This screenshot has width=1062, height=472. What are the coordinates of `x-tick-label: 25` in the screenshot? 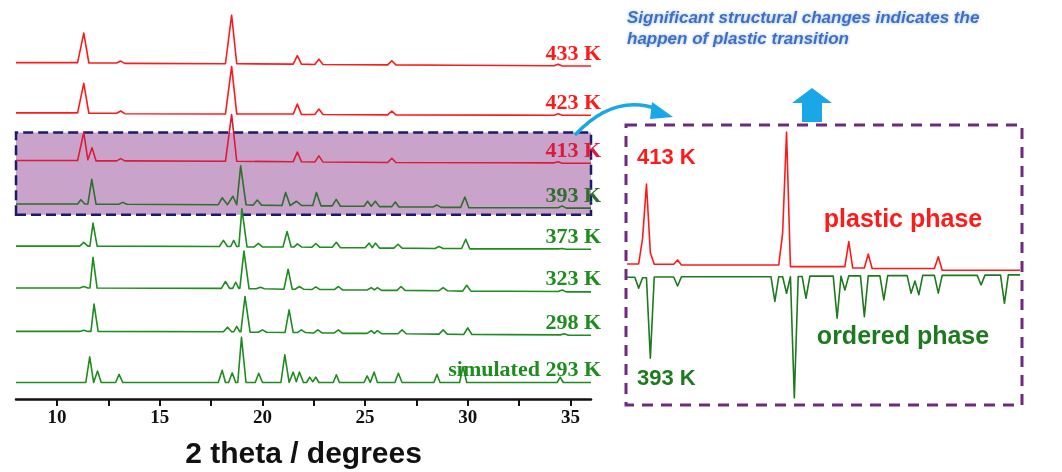 It's located at (365, 416).